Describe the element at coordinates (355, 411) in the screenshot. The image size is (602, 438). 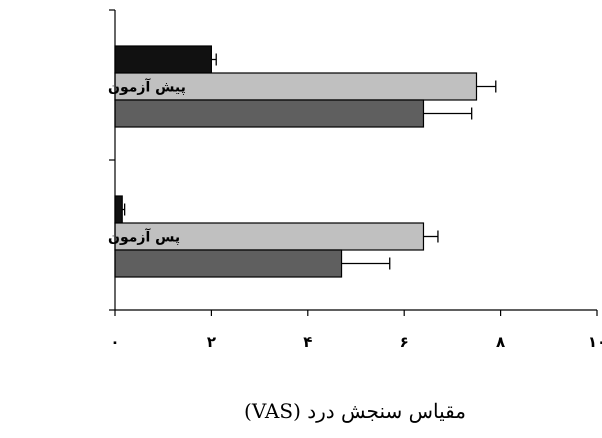
I see `x-axis-title: مقیاس سنجش درد (VAS)` at that location.